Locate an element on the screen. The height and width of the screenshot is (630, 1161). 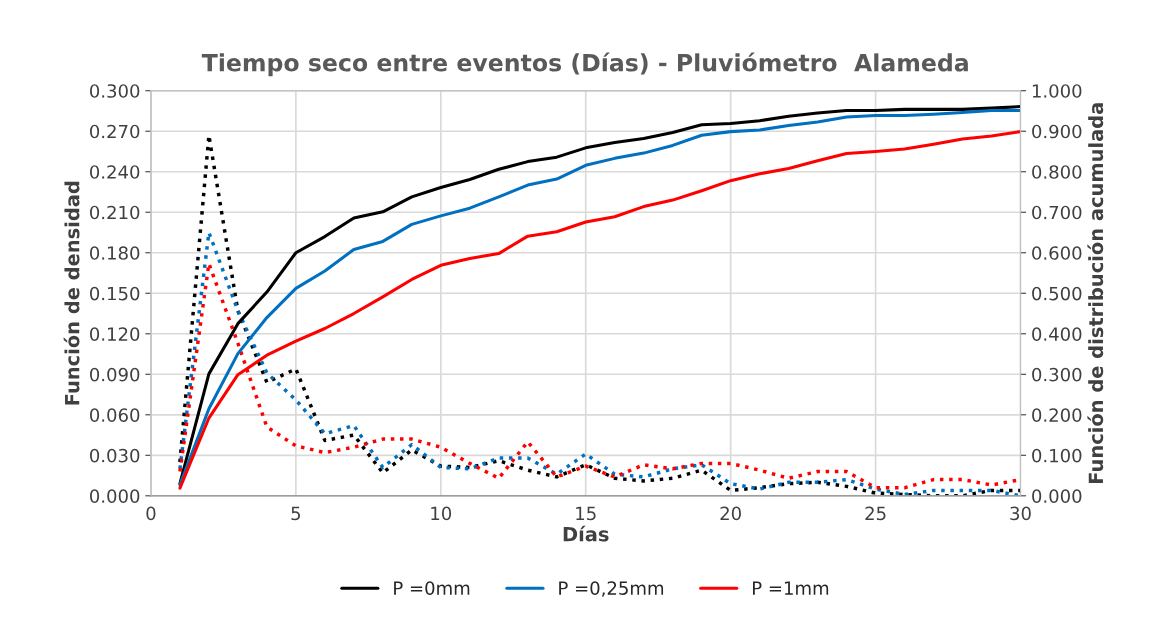
chart-title: Tiempo seco entre eventos (Días) - Pluviómetro Alameda is located at coordinates (584, 64).